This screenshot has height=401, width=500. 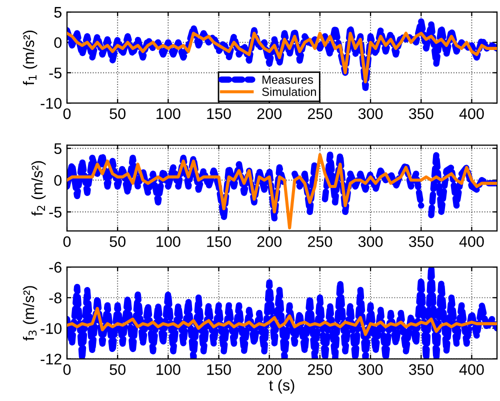 What do you see at coordinates (55, 267) in the screenshot?
I see `y-tick-label: -6` at bounding box center [55, 267].